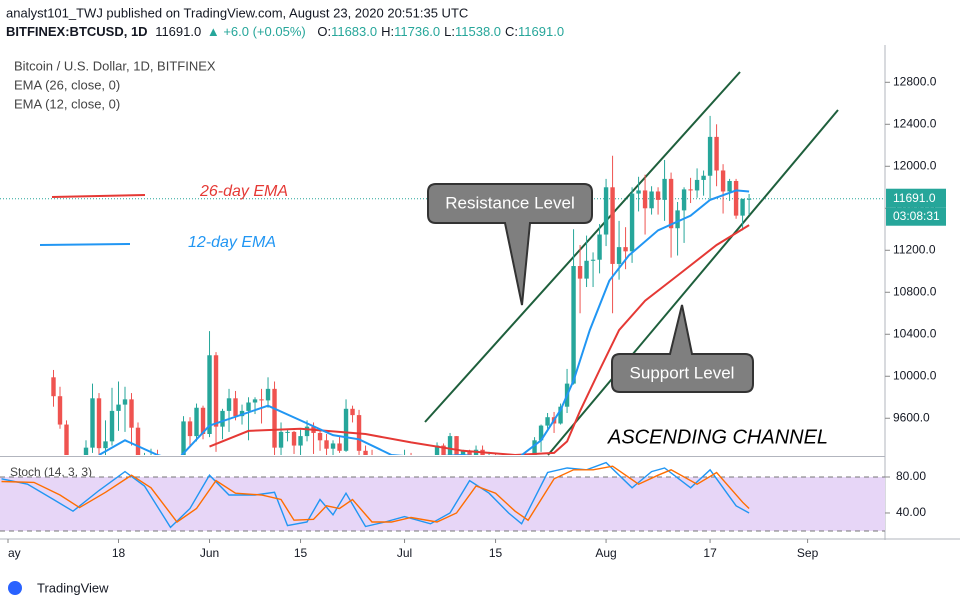 This screenshot has height=609, width=960. I want to click on x-tick-label: Jun, so click(209, 553).